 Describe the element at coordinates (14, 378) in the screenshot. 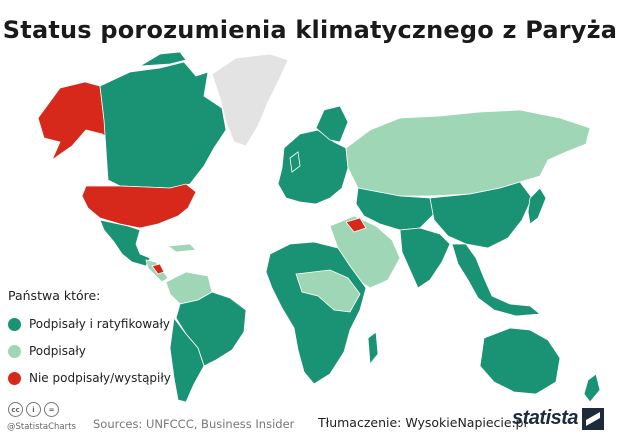

I see `legend-swatch-not-signed` at that location.